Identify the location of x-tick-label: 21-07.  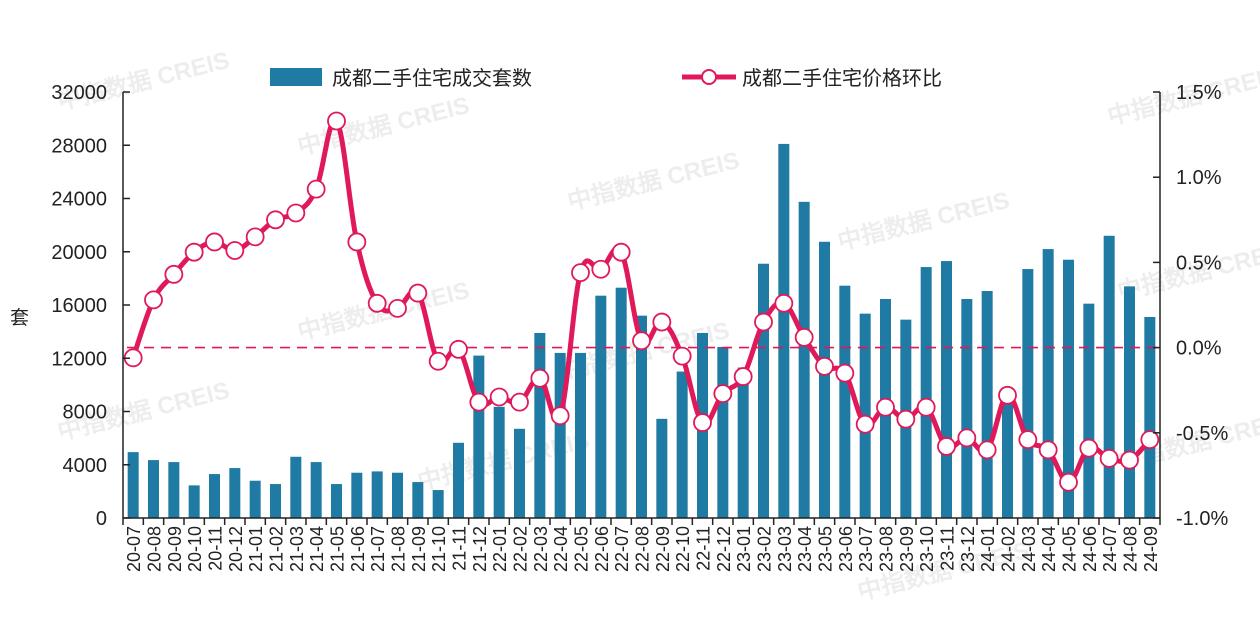
(378, 549).